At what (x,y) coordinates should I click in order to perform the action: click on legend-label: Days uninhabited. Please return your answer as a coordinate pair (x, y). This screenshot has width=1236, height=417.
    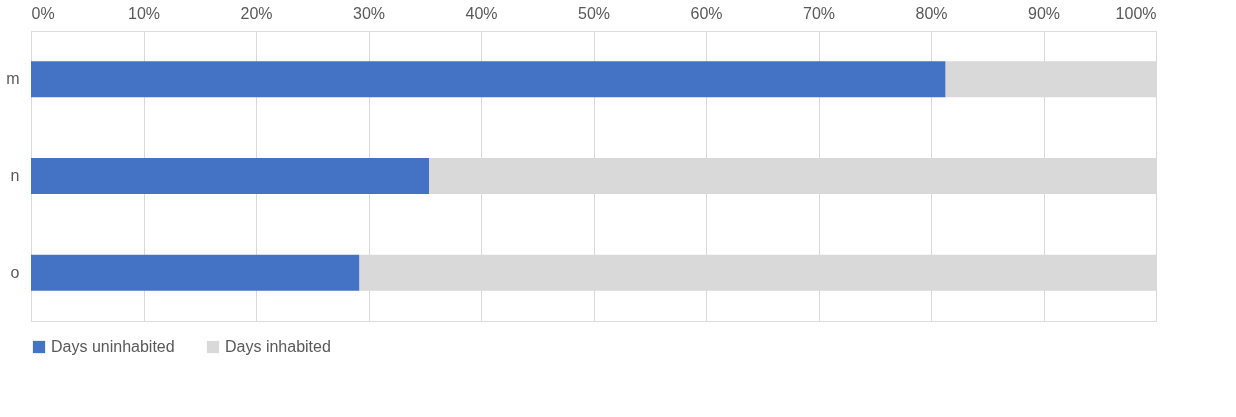
    Looking at the image, I should click on (113, 346).